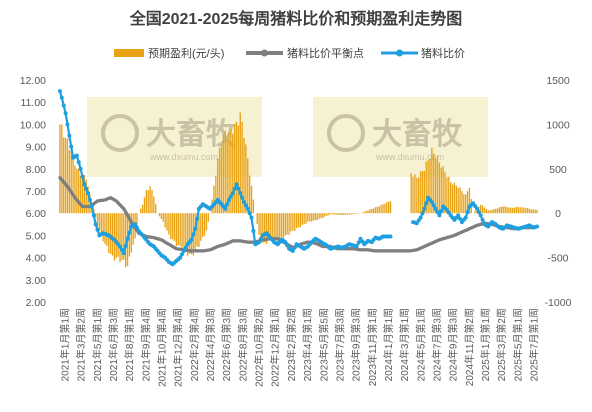 Image resolution: width=592 pixels, height=412 pixels. Describe the element at coordinates (517, 344) in the screenshot. I see `x-tick-label: 2025年5月第1周` at that location.